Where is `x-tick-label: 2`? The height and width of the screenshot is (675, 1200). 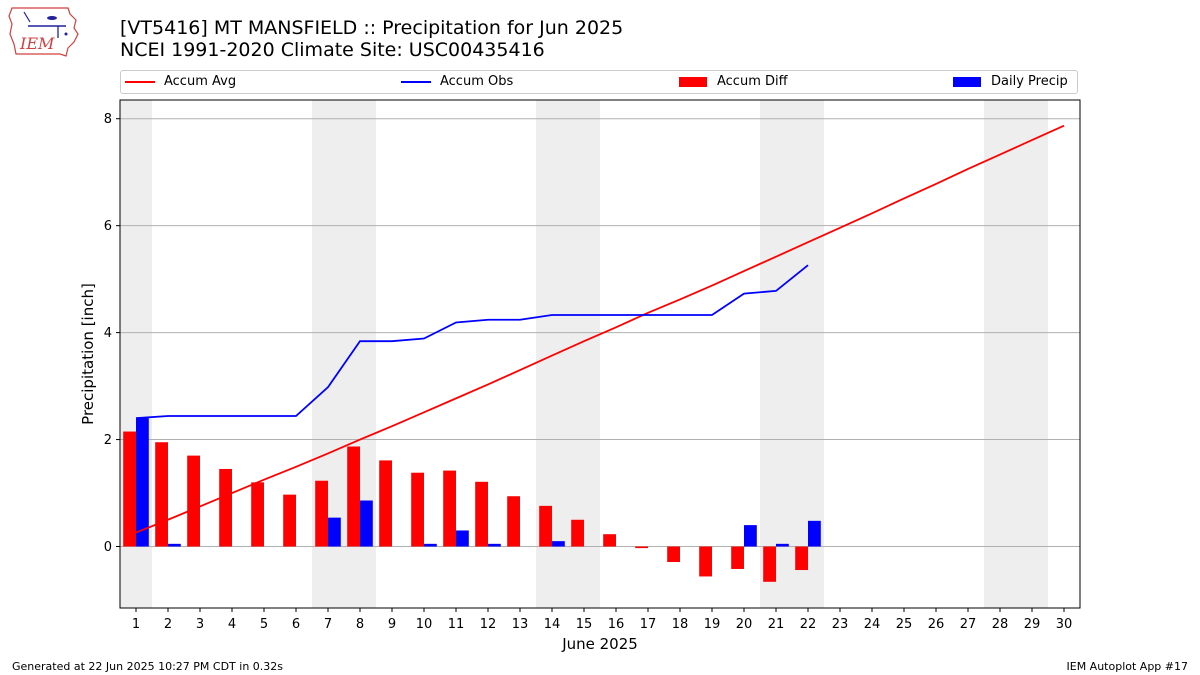 x-tick-label: 2 is located at coordinates (168, 624).